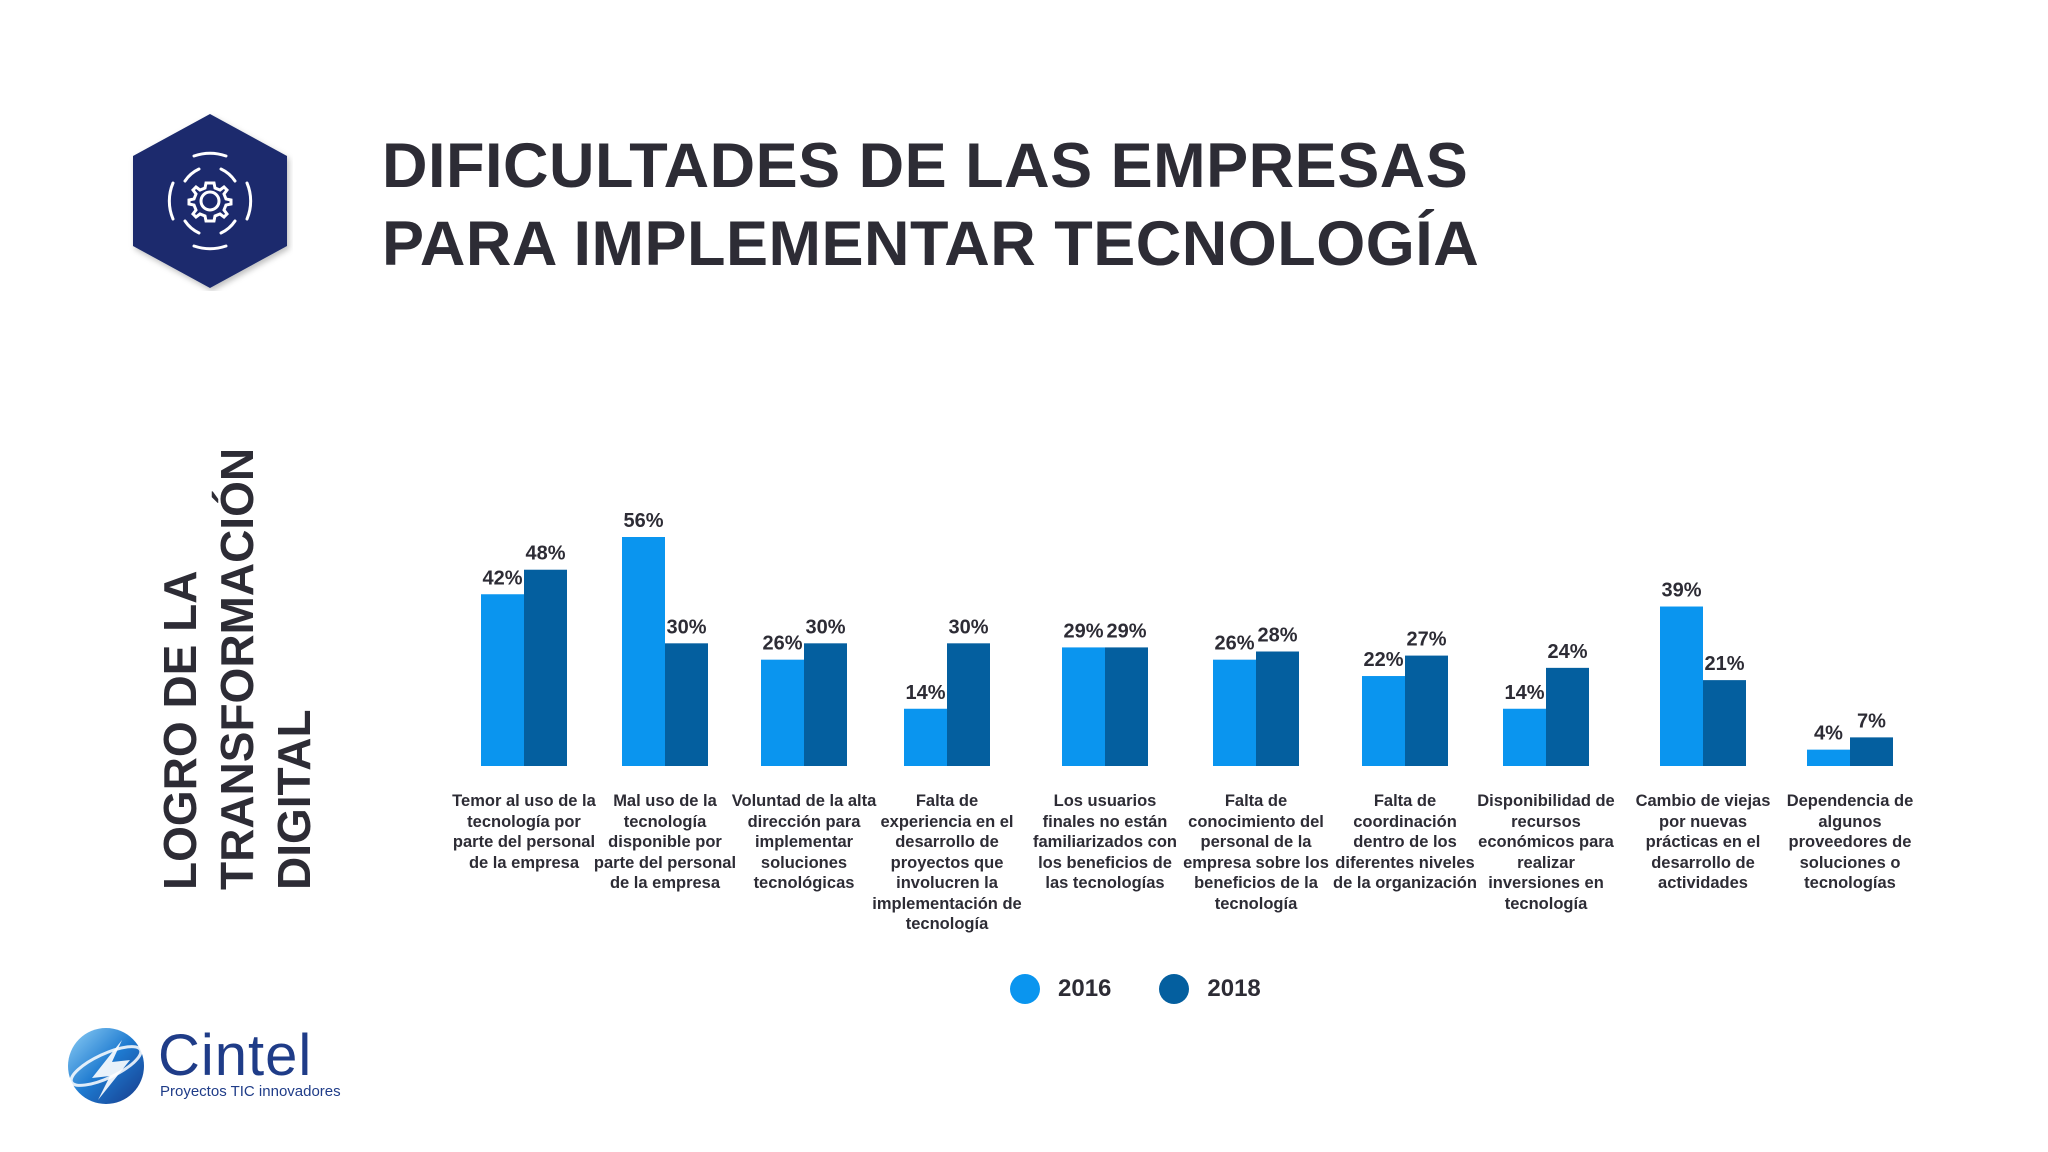 This screenshot has width=2048, height=1152. What do you see at coordinates (968, 627) in the screenshot?
I see `data-label-2018-4: 30%` at bounding box center [968, 627].